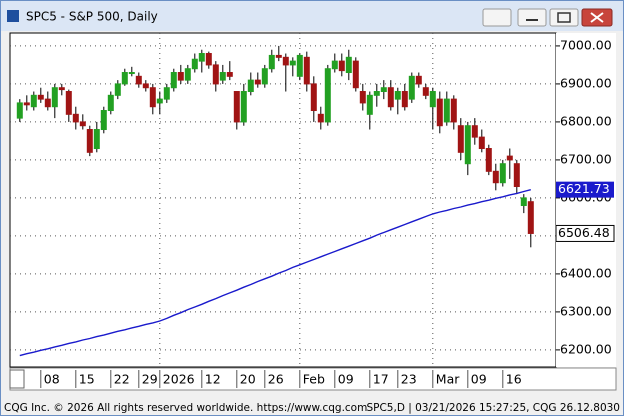 The width and height of the screenshot is (624, 416). Describe the element at coordinates (248, 379) in the screenshot. I see `x-tick-label: 20` at that location.